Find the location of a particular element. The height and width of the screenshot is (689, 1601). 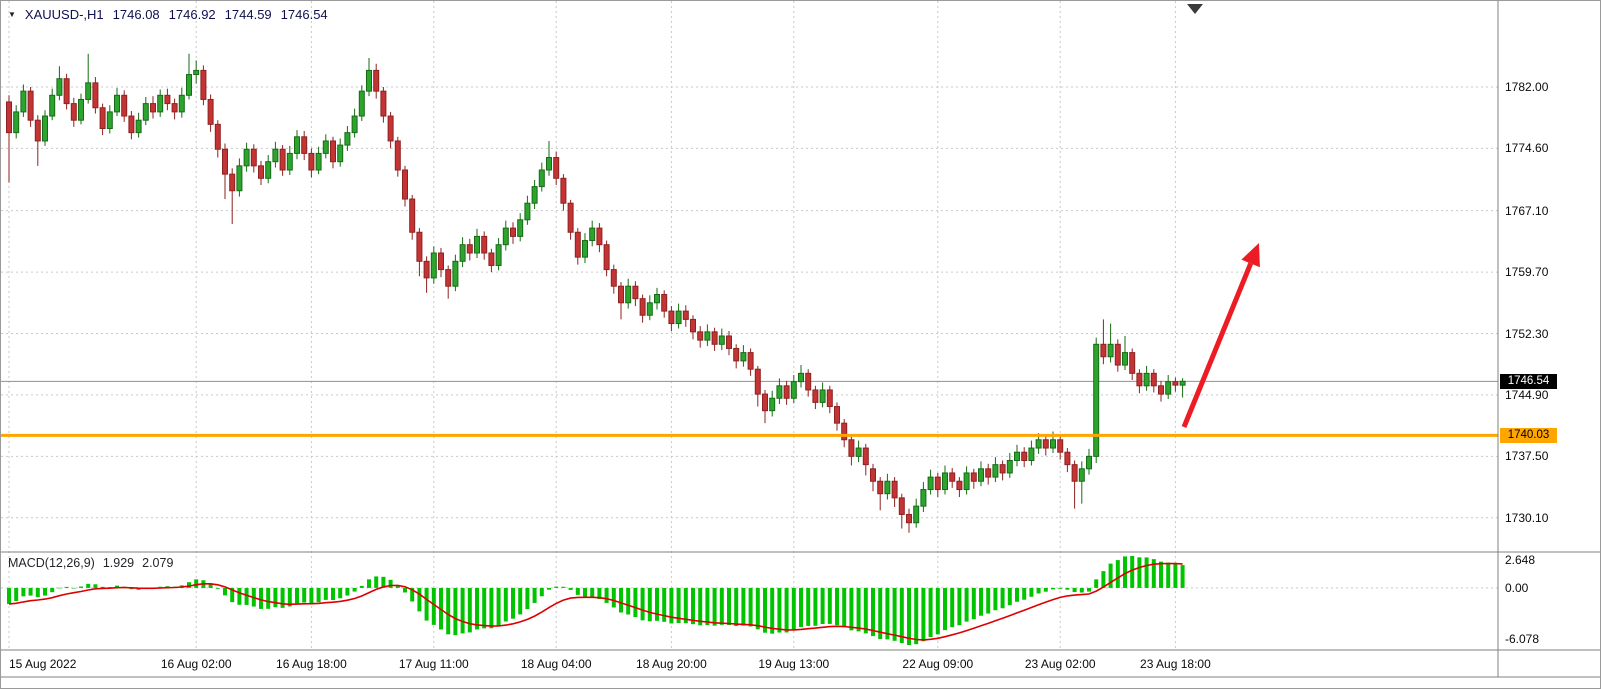

time-axis-label: 22 Aug 09:00 is located at coordinates (938, 664).